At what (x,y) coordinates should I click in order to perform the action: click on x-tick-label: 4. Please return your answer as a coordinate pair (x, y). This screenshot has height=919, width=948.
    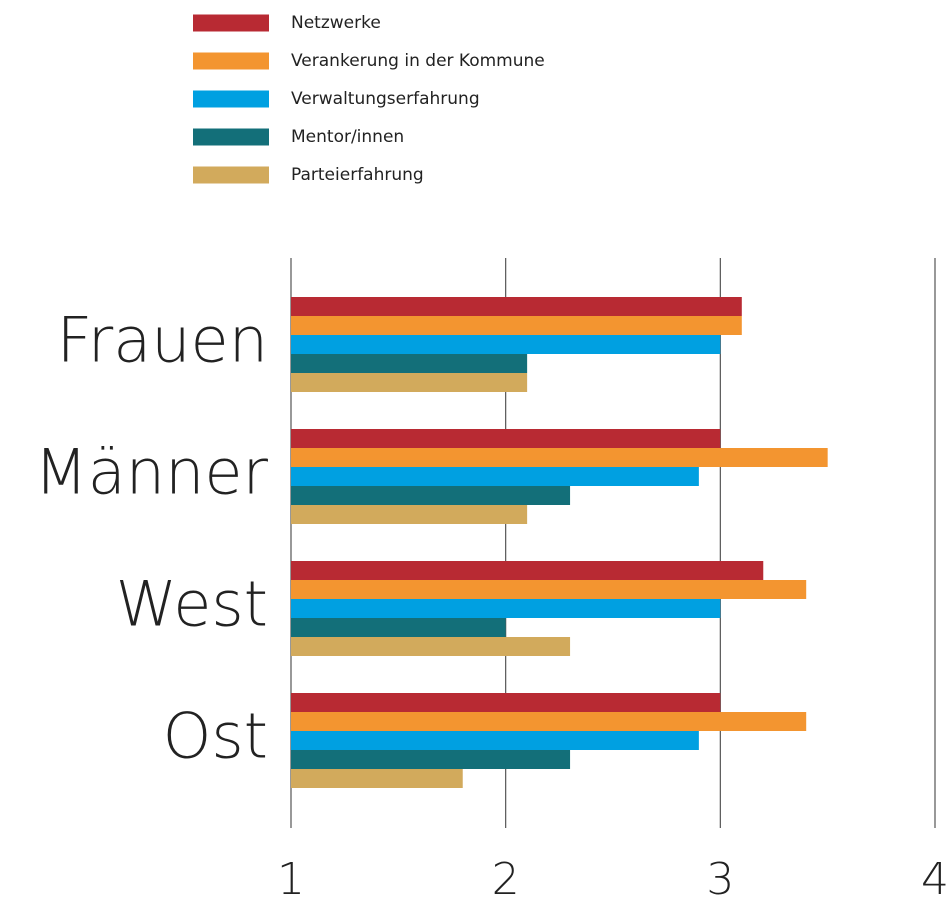
    Looking at the image, I should click on (934, 879).